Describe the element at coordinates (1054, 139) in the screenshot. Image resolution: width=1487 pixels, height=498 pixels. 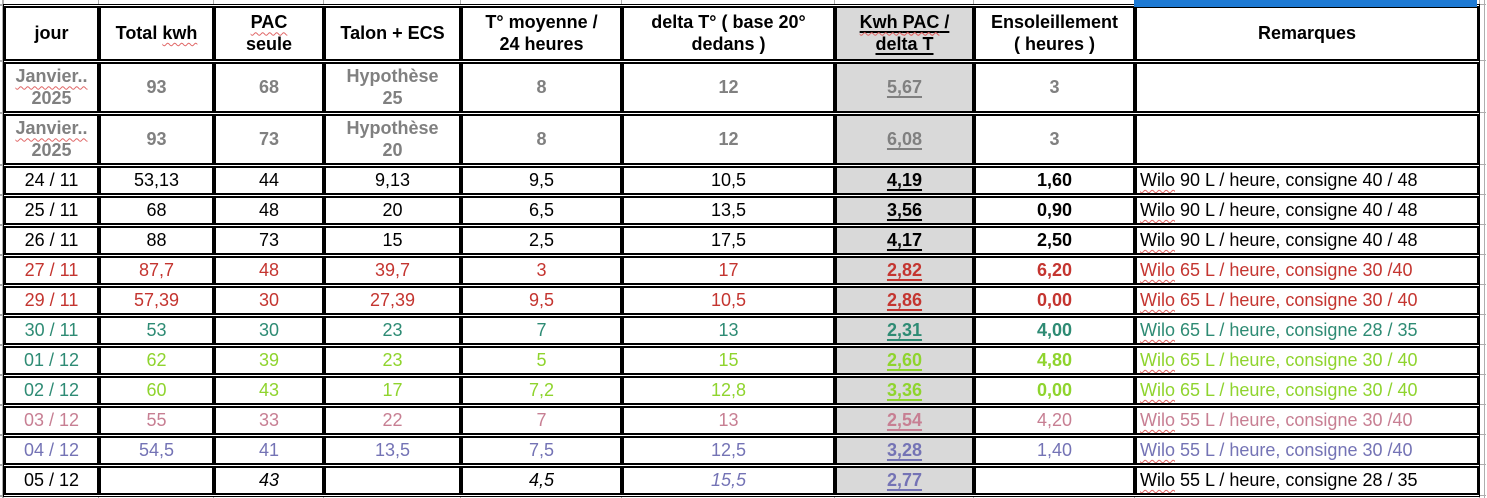
I see `cell-soleil: 3` at that location.